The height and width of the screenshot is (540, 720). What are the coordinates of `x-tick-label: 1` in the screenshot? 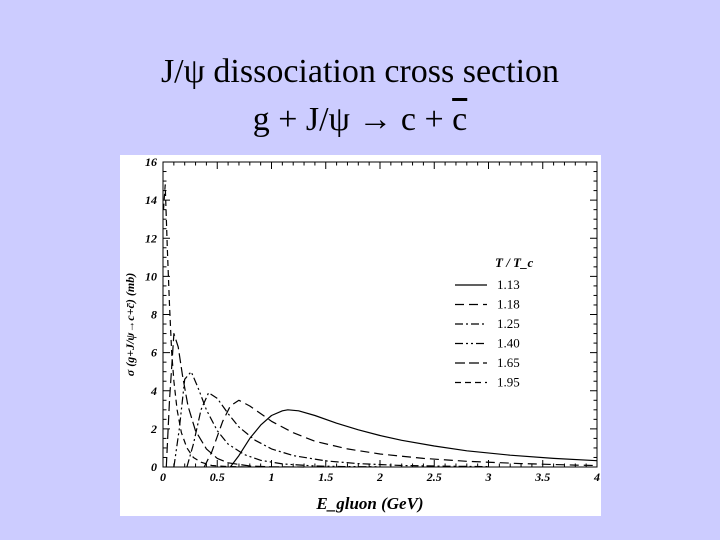 It's located at (272, 477).